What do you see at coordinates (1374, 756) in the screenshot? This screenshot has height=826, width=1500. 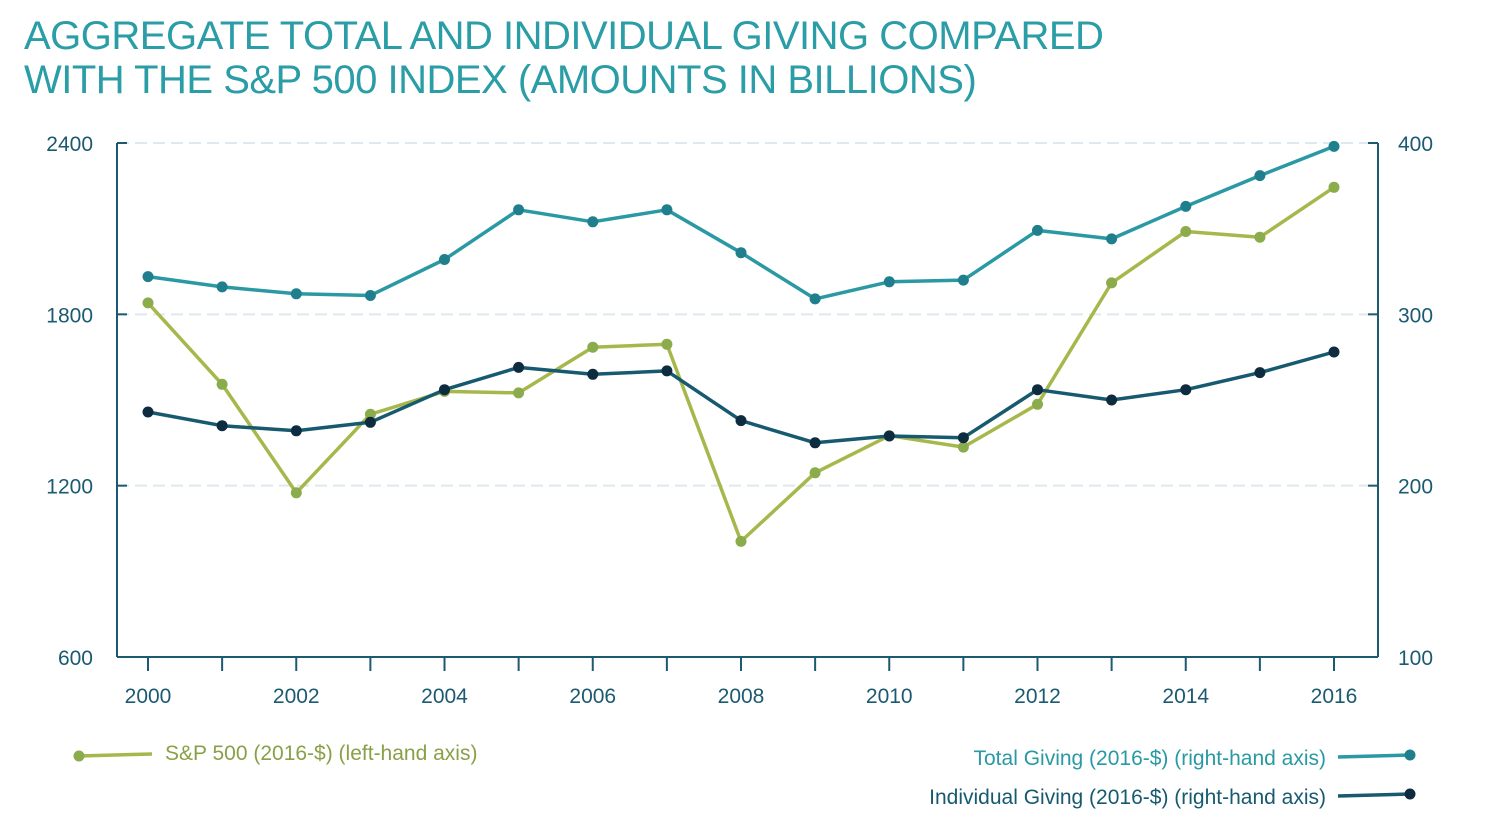 I see `legend-total-giving-line` at bounding box center [1374, 756].